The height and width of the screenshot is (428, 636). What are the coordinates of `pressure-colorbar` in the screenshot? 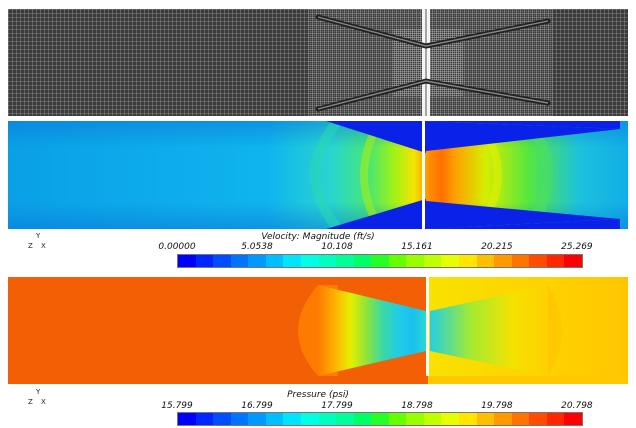 It's located at (380, 419).